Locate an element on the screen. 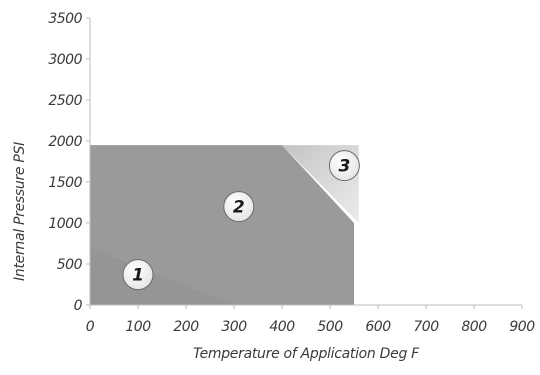  y-tick-label: 2000 is located at coordinates (65, 142).